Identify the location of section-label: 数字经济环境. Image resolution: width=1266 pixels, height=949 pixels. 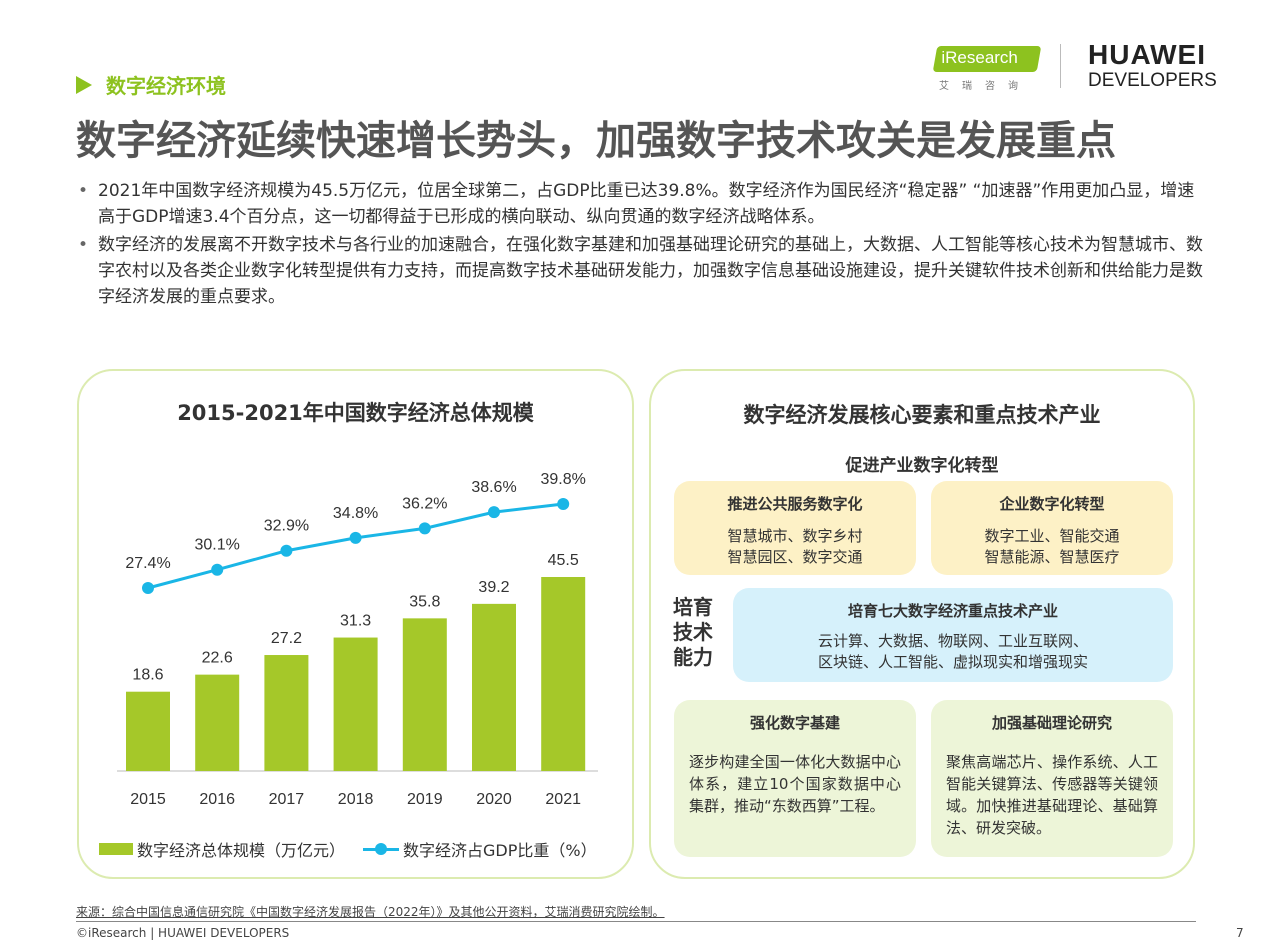
(166, 86).